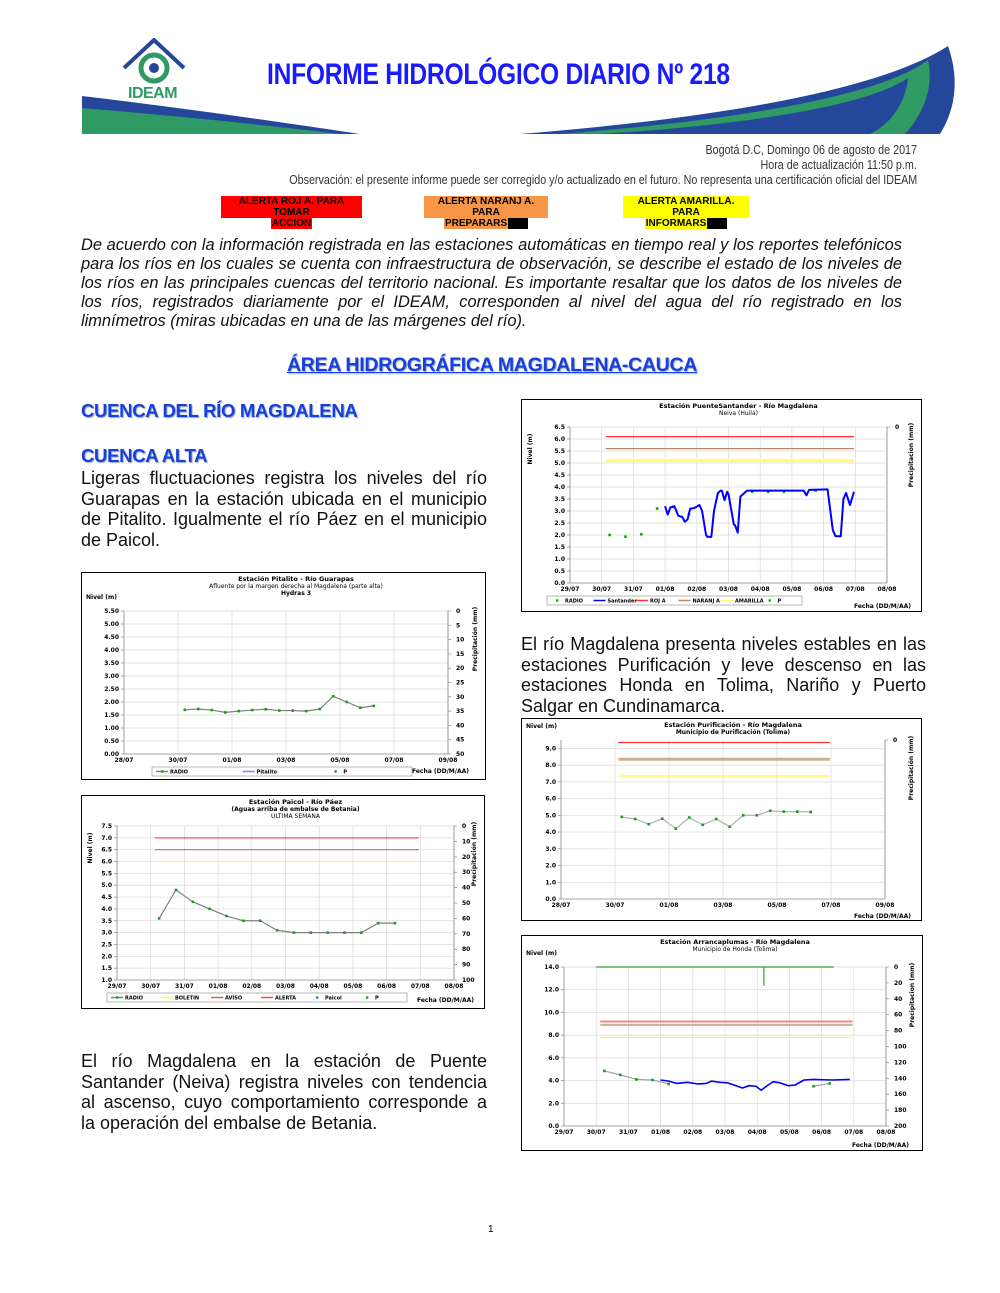 This screenshot has width=1000, height=1293. Describe the element at coordinates (460, 668) in the screenshot. I see `y2-tick-label: 20` at that location.